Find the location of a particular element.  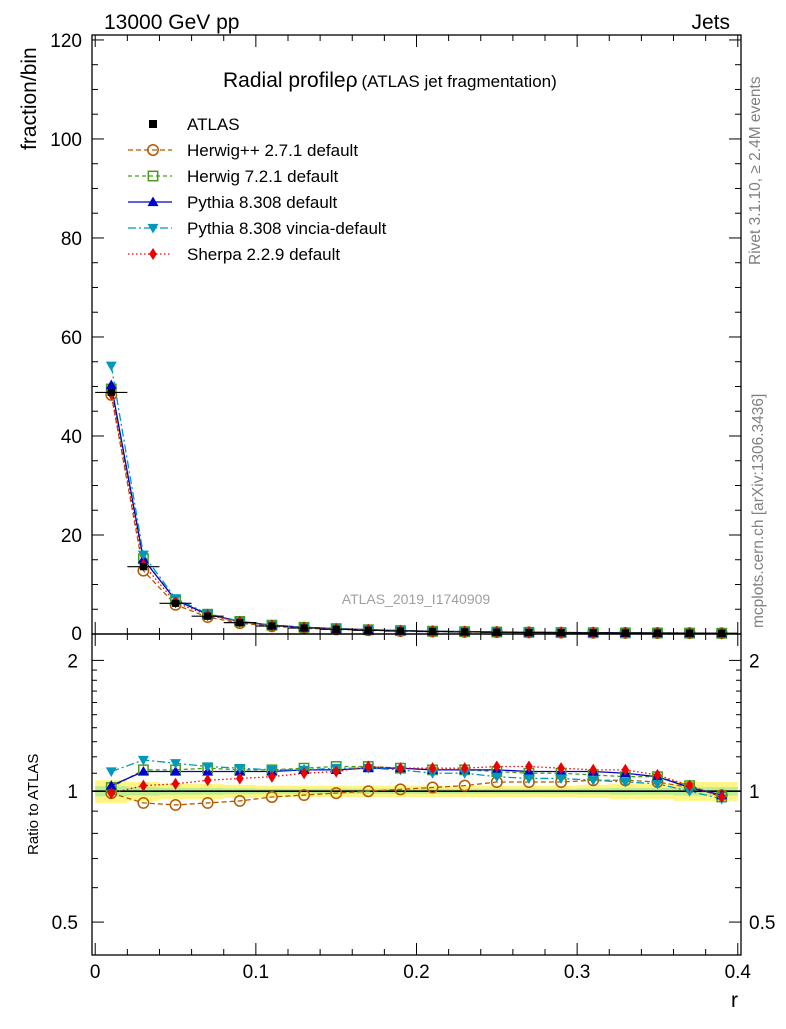

y-tick-label: 40 is located at coordinates (71, 437).